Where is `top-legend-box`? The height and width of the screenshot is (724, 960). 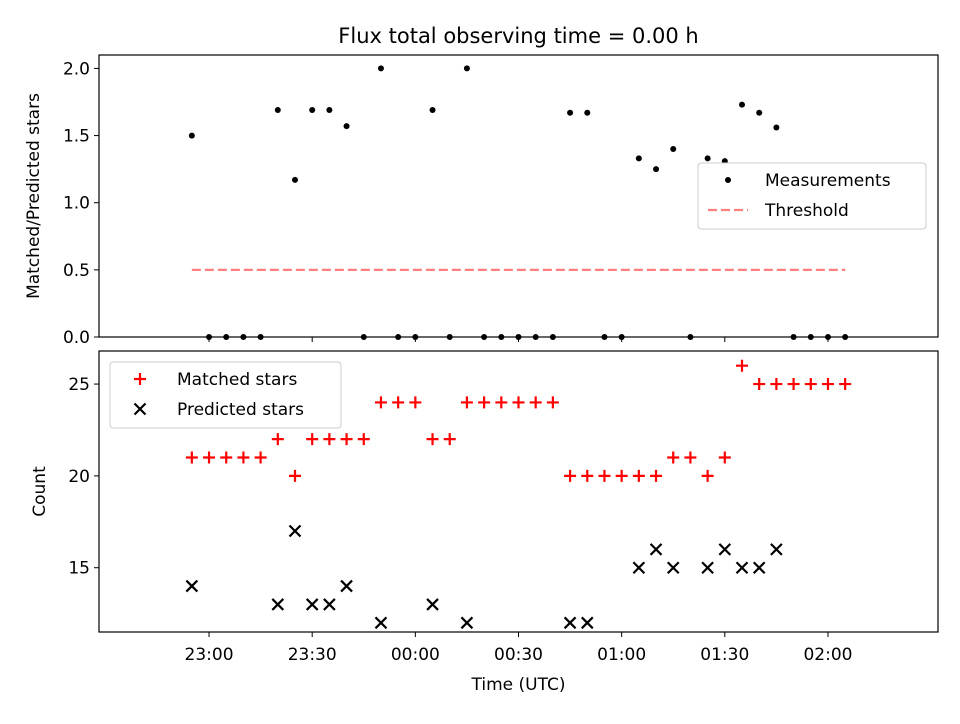 top-legend-box is located at coordinates (812, 196).